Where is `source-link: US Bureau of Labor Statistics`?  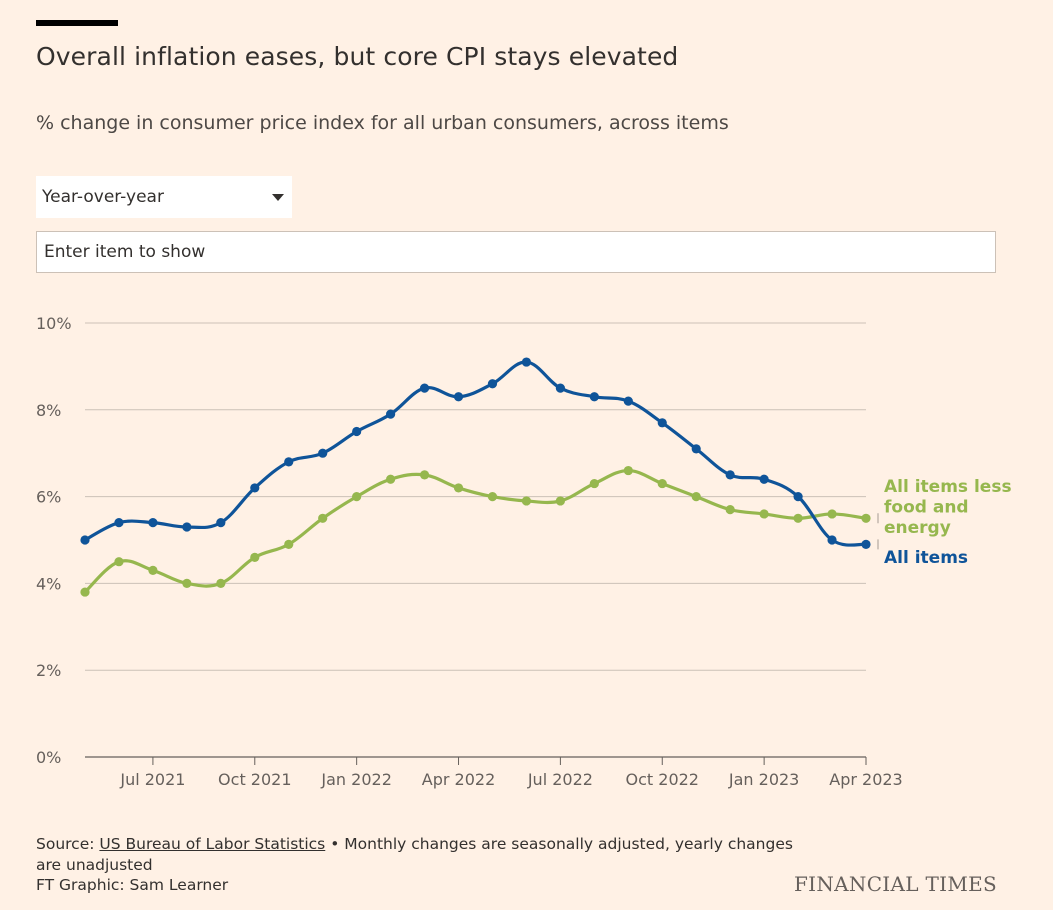 source-link: US Bureau of Labor Statistics is located at coordinates (212, 844).